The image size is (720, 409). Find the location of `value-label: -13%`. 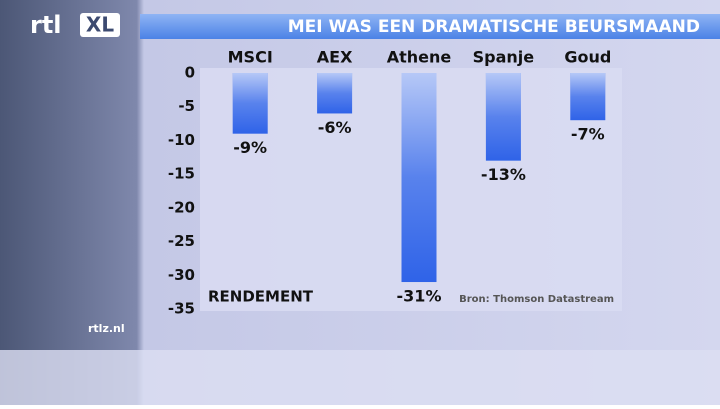

value-label: -13% is located at coordinates (503, 174).